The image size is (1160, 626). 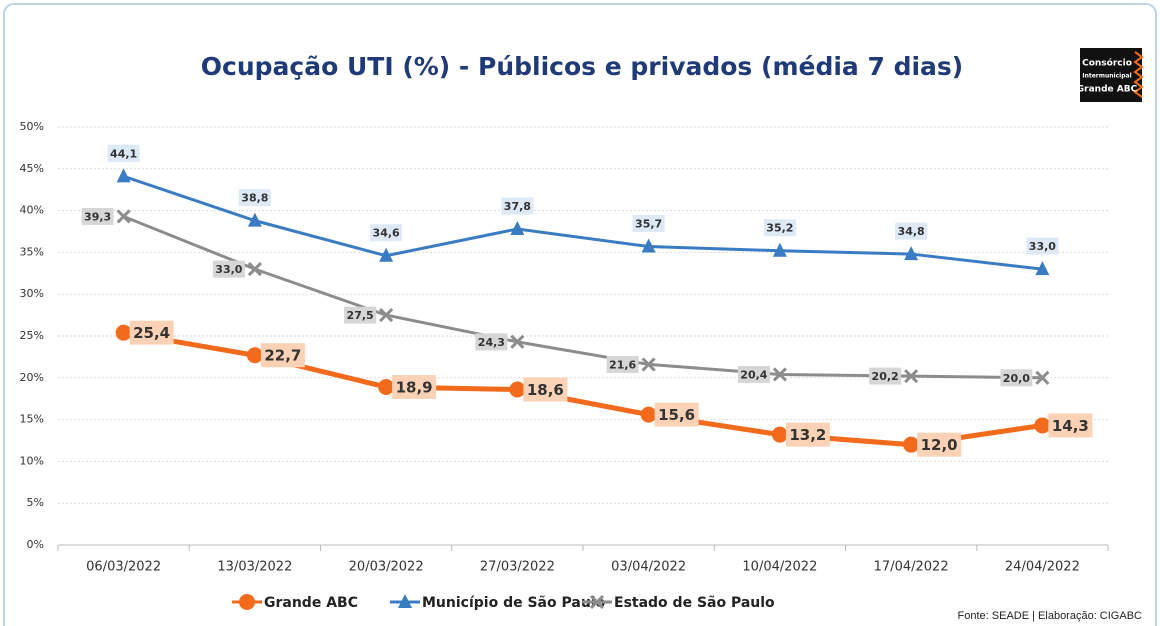 What do you see at coordinates (1138, 74) in the screenshot?
I see `logo-zigzag` at bounding box center [1138, 74].